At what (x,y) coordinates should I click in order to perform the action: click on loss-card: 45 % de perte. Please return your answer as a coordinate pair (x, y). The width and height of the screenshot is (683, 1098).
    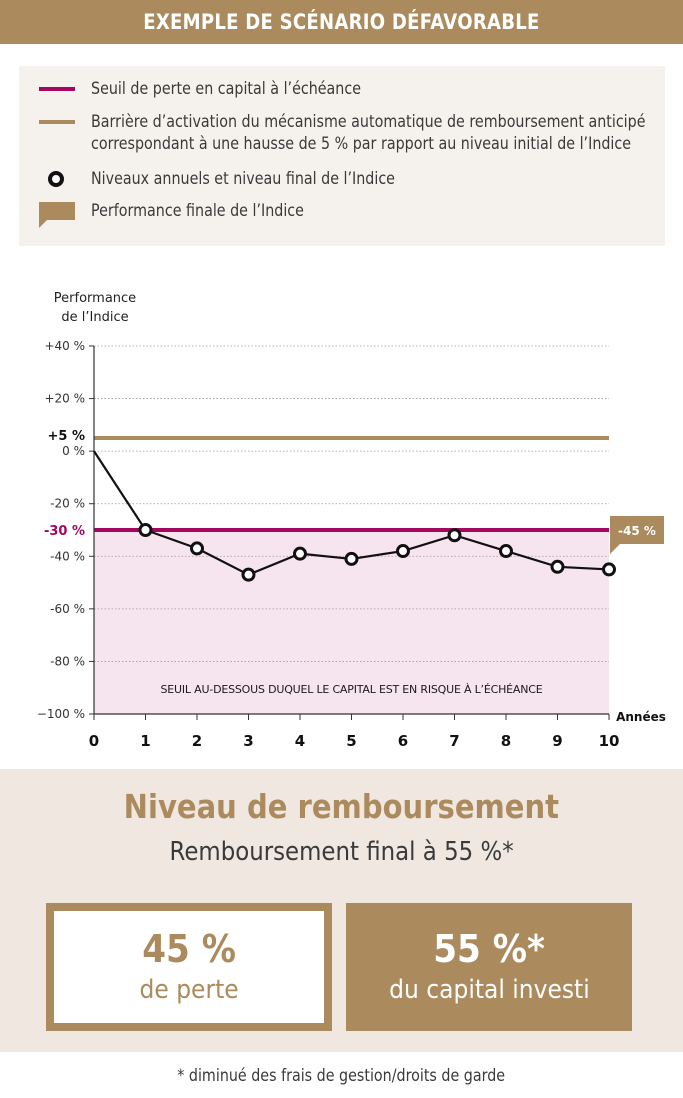
    Looking at the image, I should click on (189, 967).